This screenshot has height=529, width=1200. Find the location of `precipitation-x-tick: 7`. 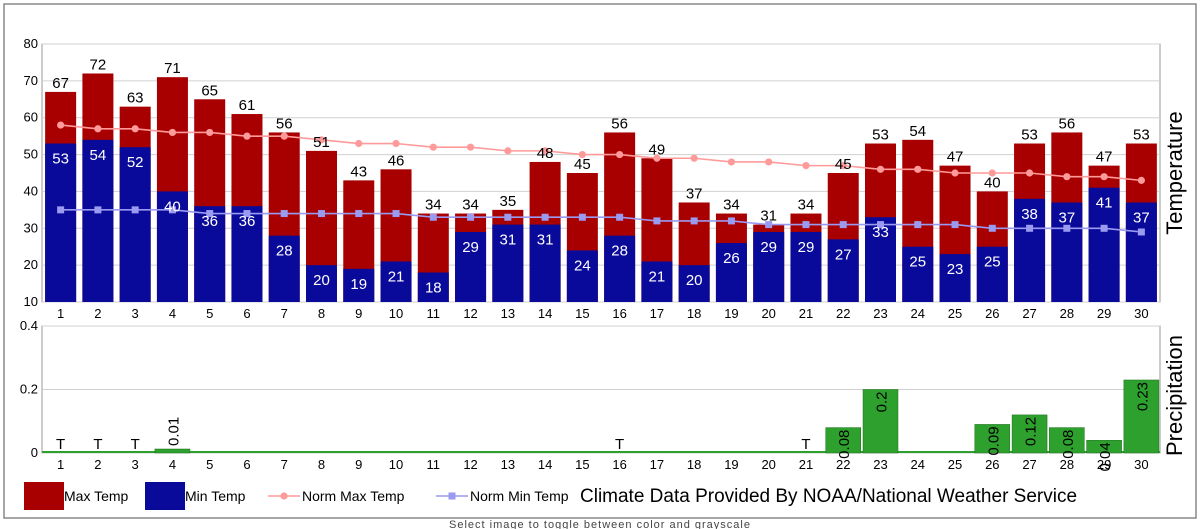

precipitation-x-tick: 7 is located at coordinates (284, 464).